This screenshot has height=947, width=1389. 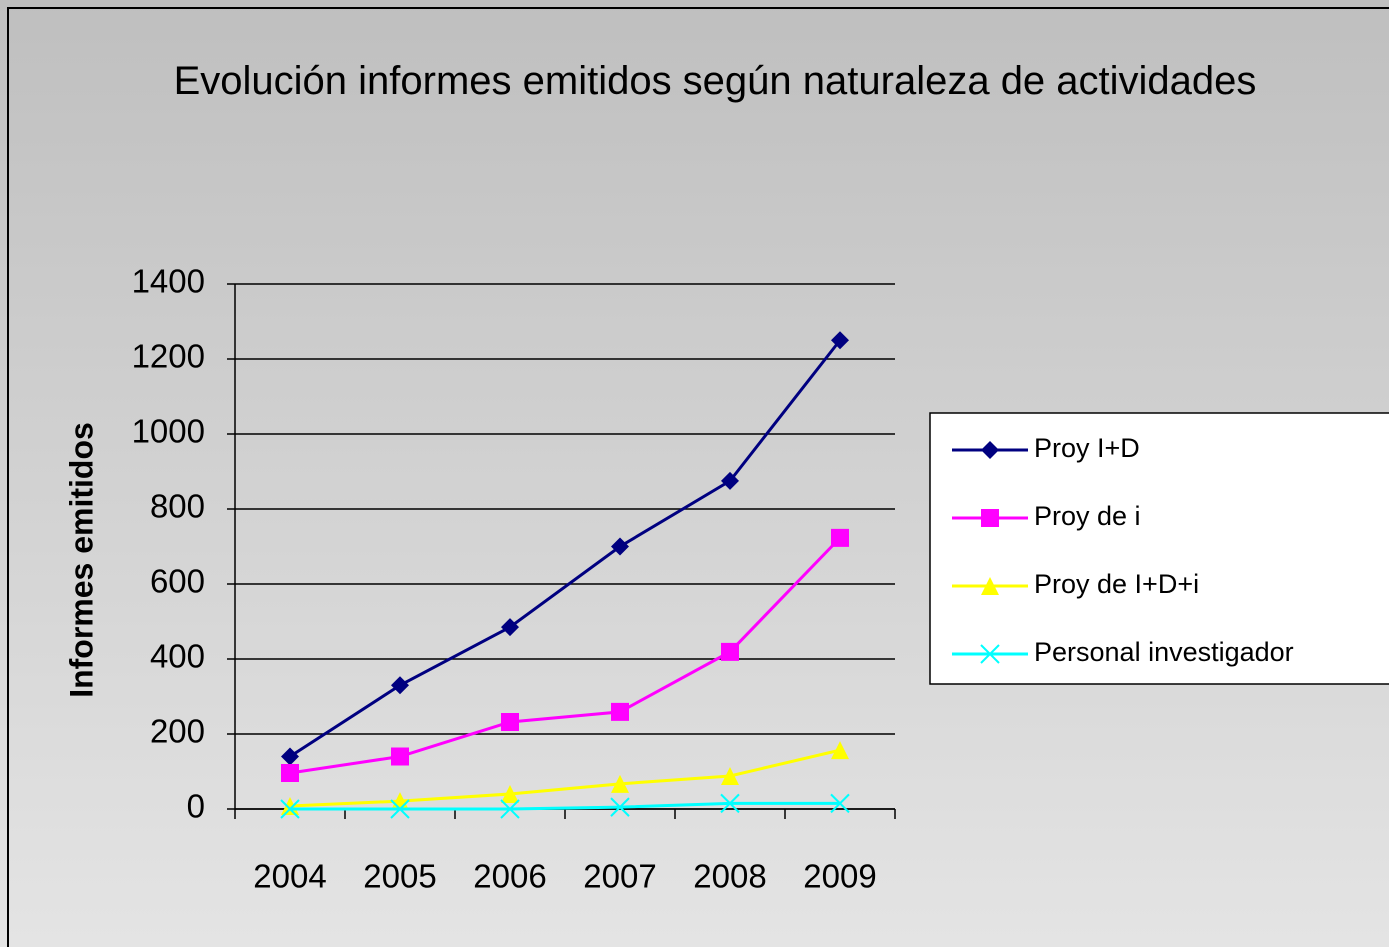 What do you see at coordinates (1164, 652) in the screenshot?
I see `legend-label: Personal investigador` at bounding box center [1164, 652].